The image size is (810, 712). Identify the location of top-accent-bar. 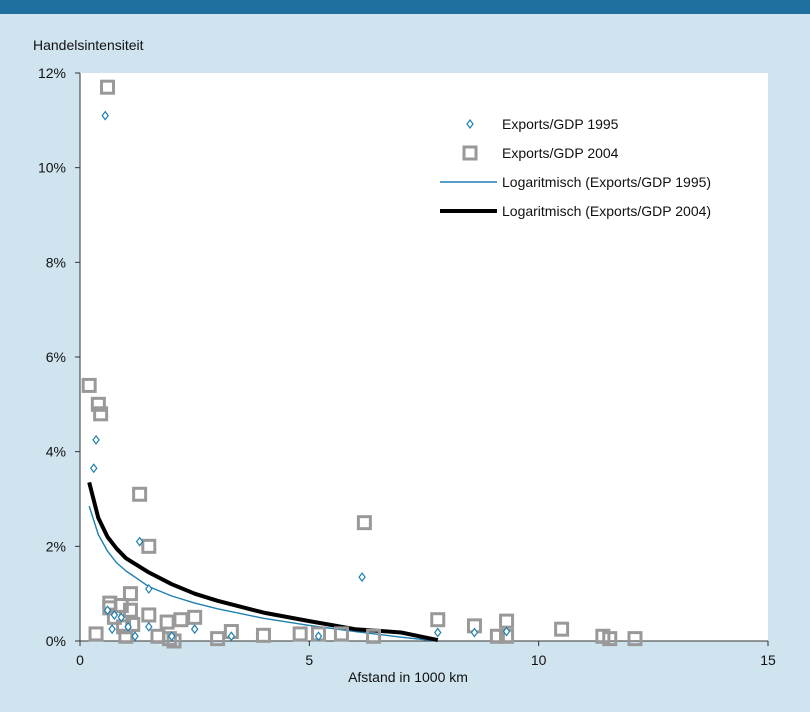
(405, 7).